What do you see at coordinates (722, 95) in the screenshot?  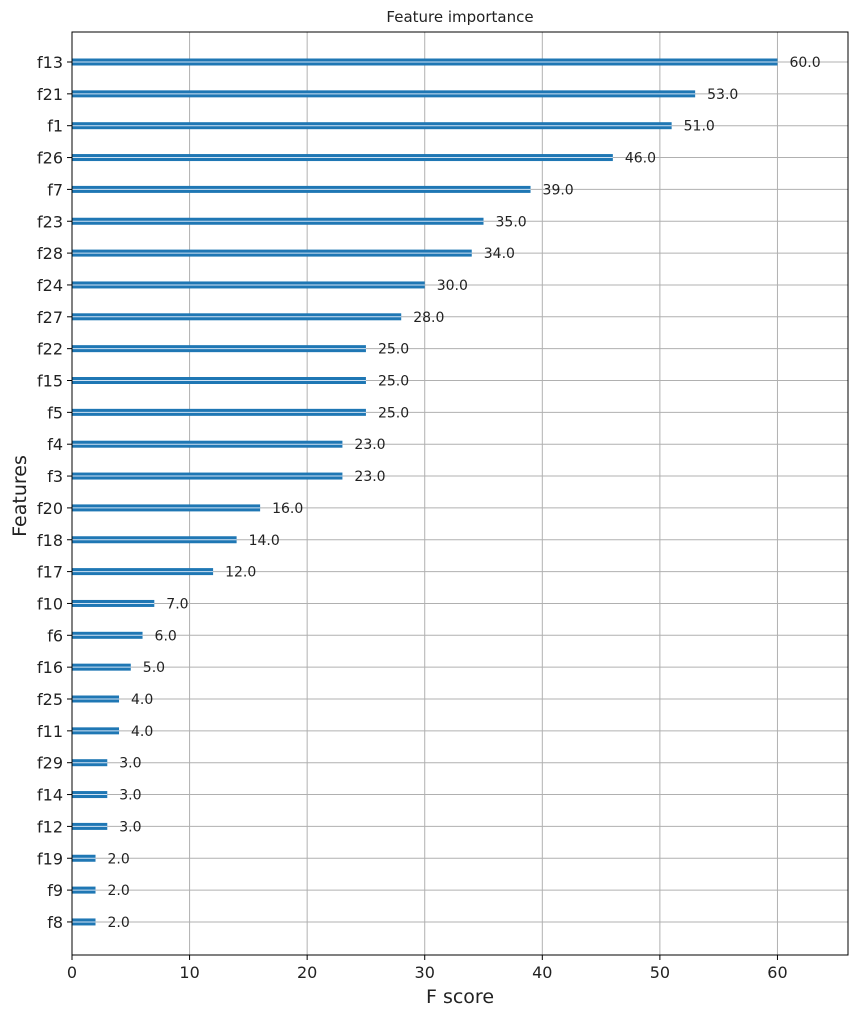 I see `data-label: 53.0` at bounding box center [722, 95].